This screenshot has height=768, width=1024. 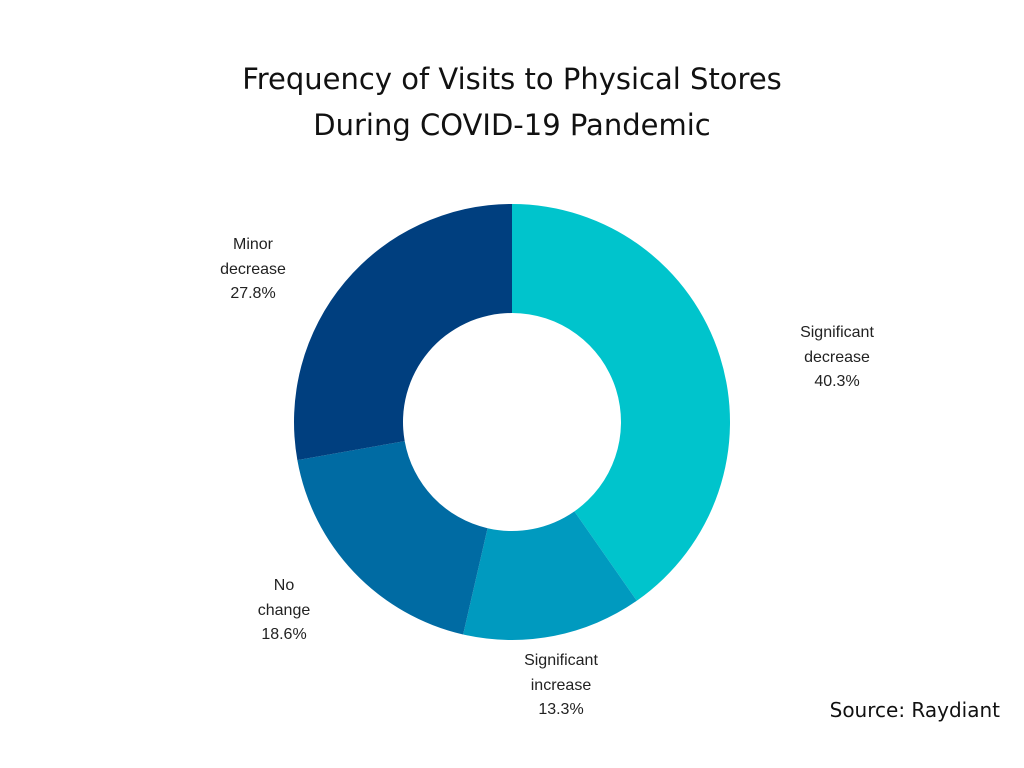 I want to click on slice-value-label: 27.8%, so click(x=253, y=293).